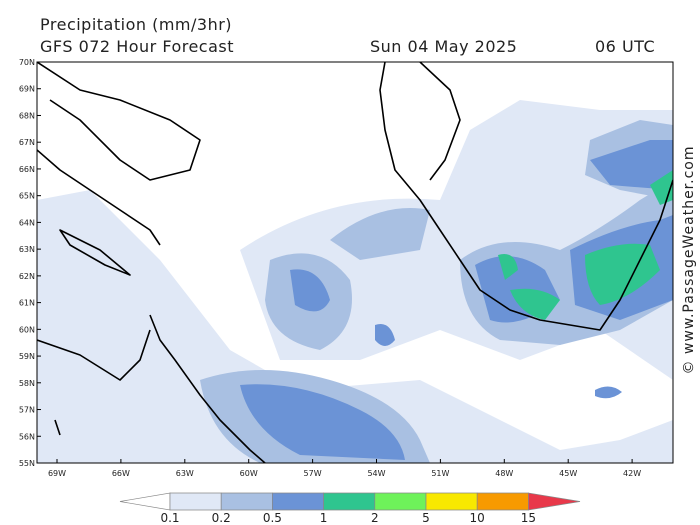  Describe the element at coordinates (27, 383) in the screenshot. I see `lat-label: 58N` at that location.